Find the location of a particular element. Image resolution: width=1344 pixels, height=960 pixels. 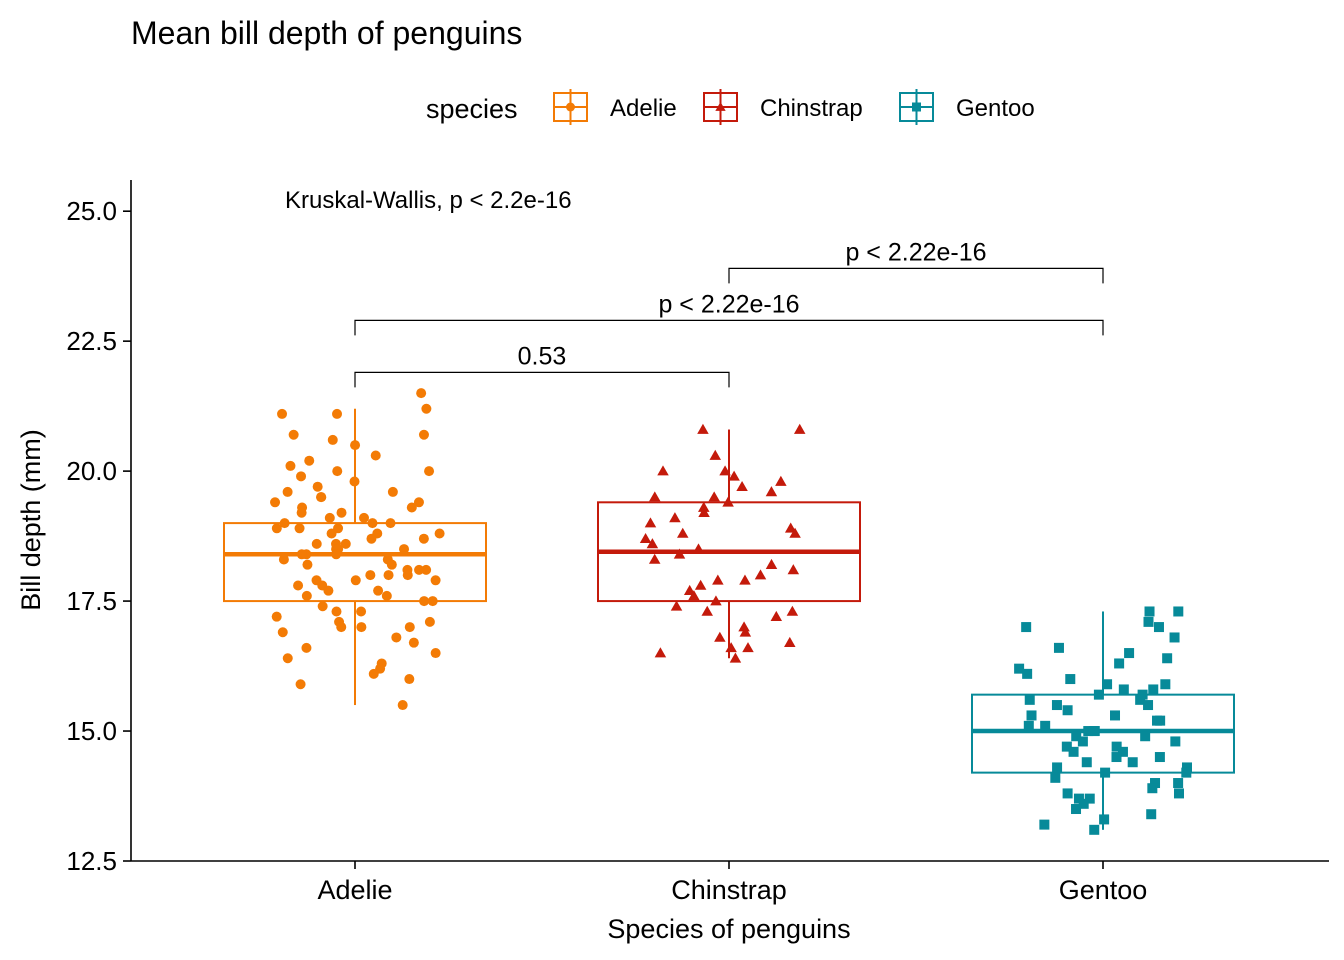

legend-label: Adelie is located at coordinates (643, 108).